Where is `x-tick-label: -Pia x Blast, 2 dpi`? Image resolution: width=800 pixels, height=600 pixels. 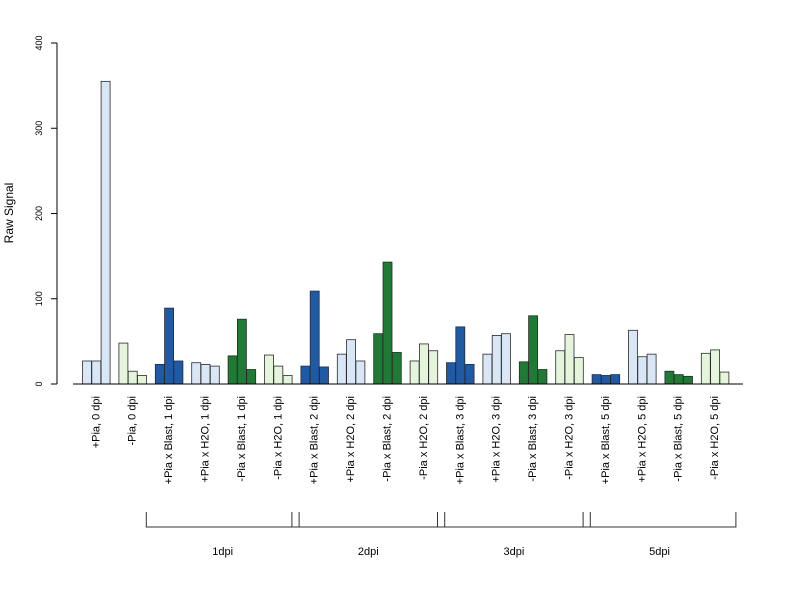 x-tick-label: -Pia x Blast, 2 dpi is located at coordinates (388, 439).